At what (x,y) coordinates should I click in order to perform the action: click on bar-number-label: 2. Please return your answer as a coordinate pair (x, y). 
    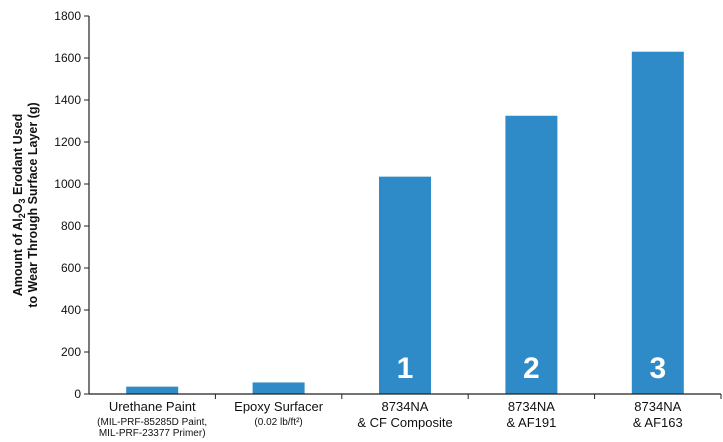
    Looking at the image, I should click on (531, 368).